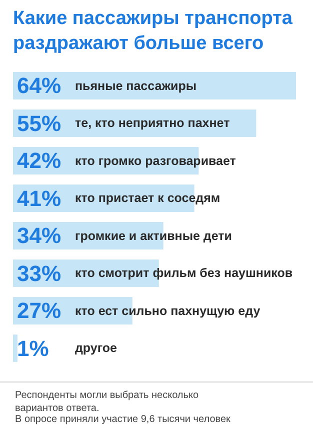 Image resolution: width=313 pixels, height=440 pixels. Describe the element at coordinates (15, 348) in the screenshot. I see `bar` at that location.